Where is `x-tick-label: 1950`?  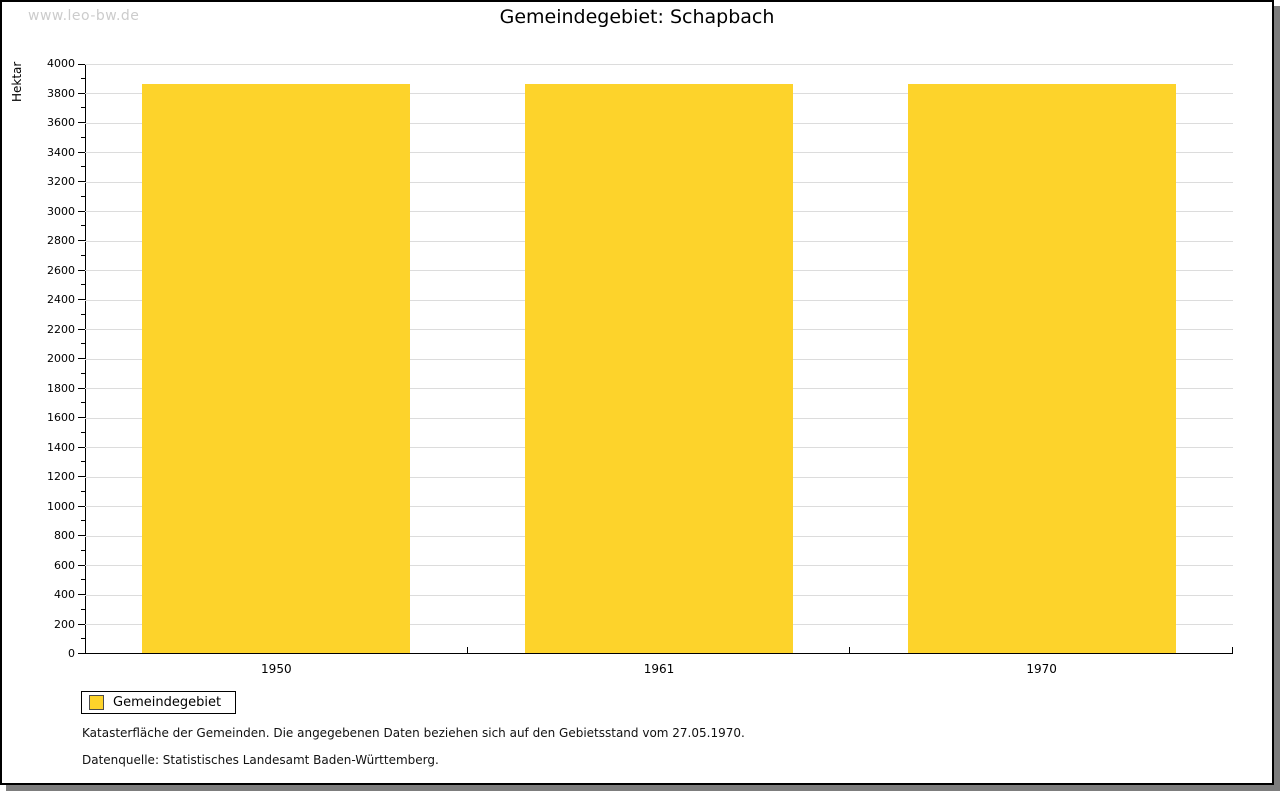
x-tick-label: 1950 is located at coordinates (276, 669).